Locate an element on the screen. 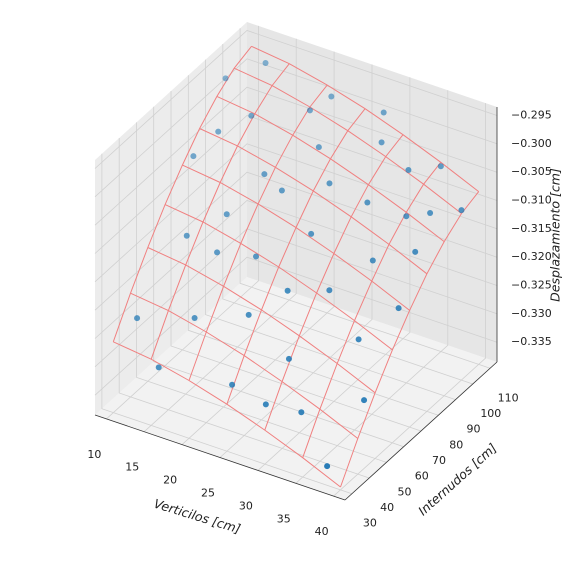 This screenshot has width=572, height=562. x-tick-label: 35 is located at coordinates (284, 518).